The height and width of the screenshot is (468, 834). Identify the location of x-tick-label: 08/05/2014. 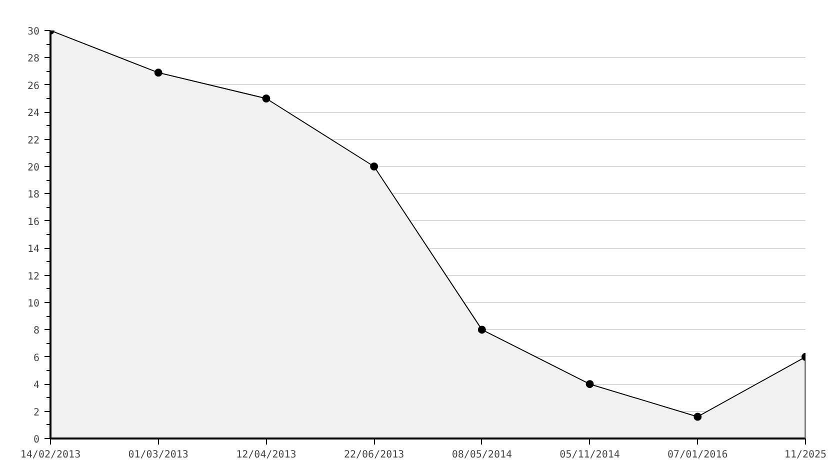
(482, 455).